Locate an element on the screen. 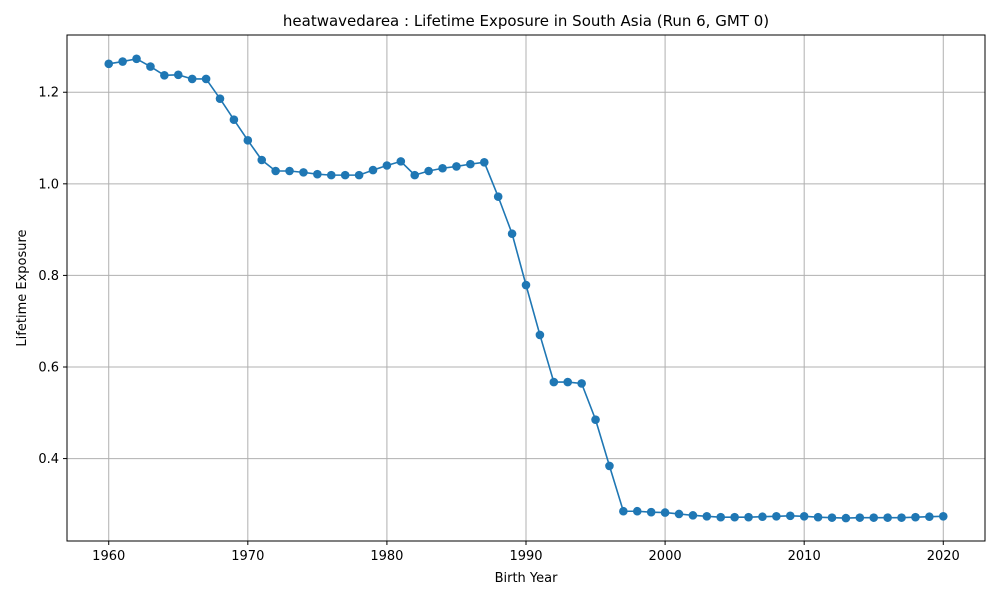 The height and width of the screenshot is (600, 1000). y-tick-label: 0.6 is located at coordinates (48, 367).